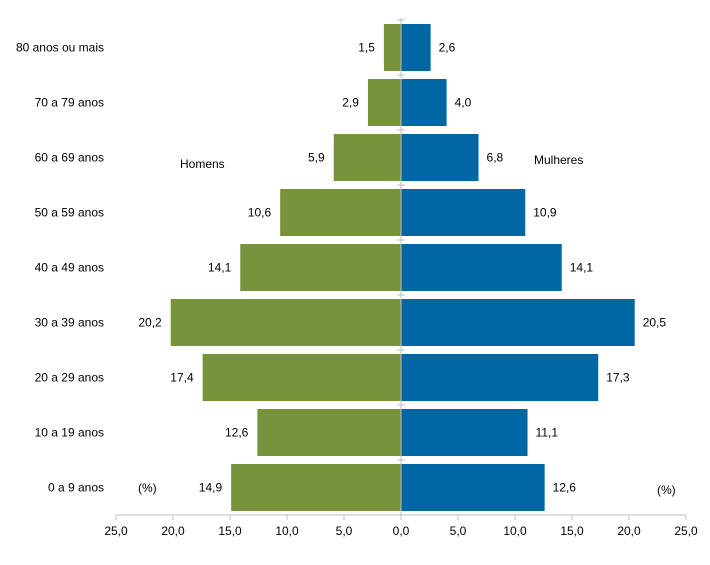 This screenshot has width=710, height=565. What do you see at coordinates (618, 378) in the screenshot?
I see `data-label-mulheres: 17,3` at bounding box center [618, 378].